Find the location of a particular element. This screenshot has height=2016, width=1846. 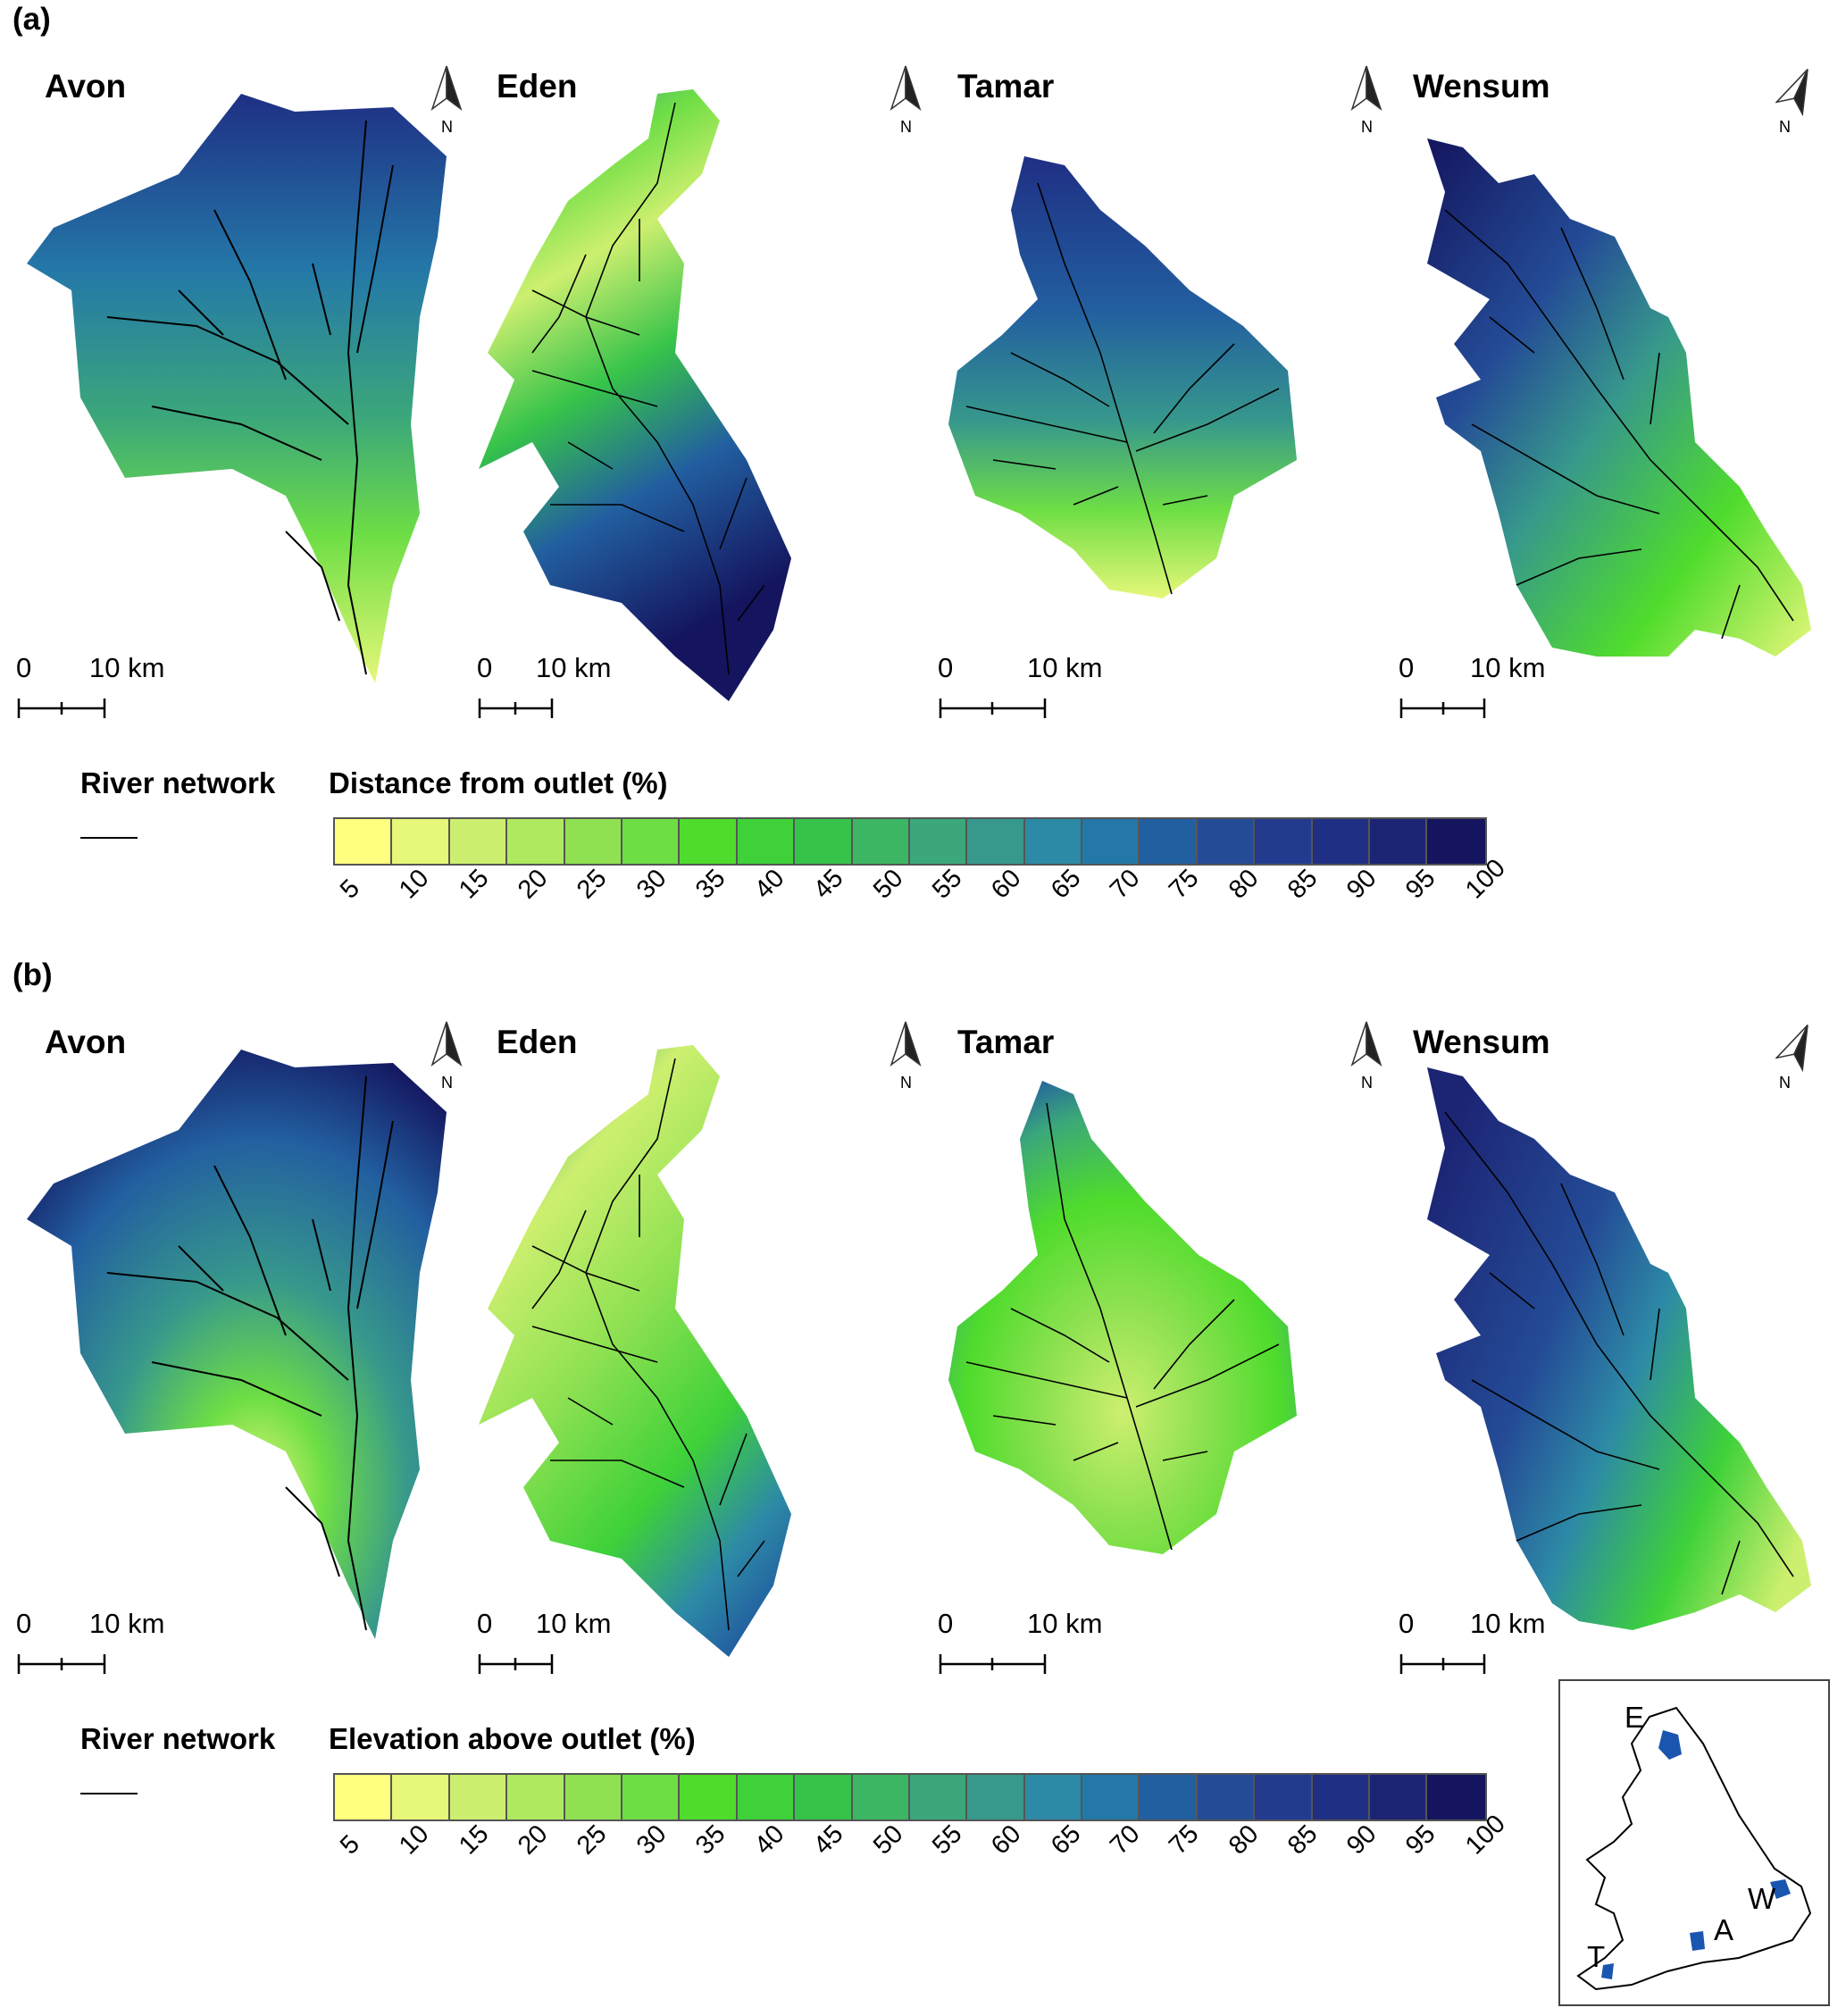

wensum-marker is located at coordinates (1781, 1889).